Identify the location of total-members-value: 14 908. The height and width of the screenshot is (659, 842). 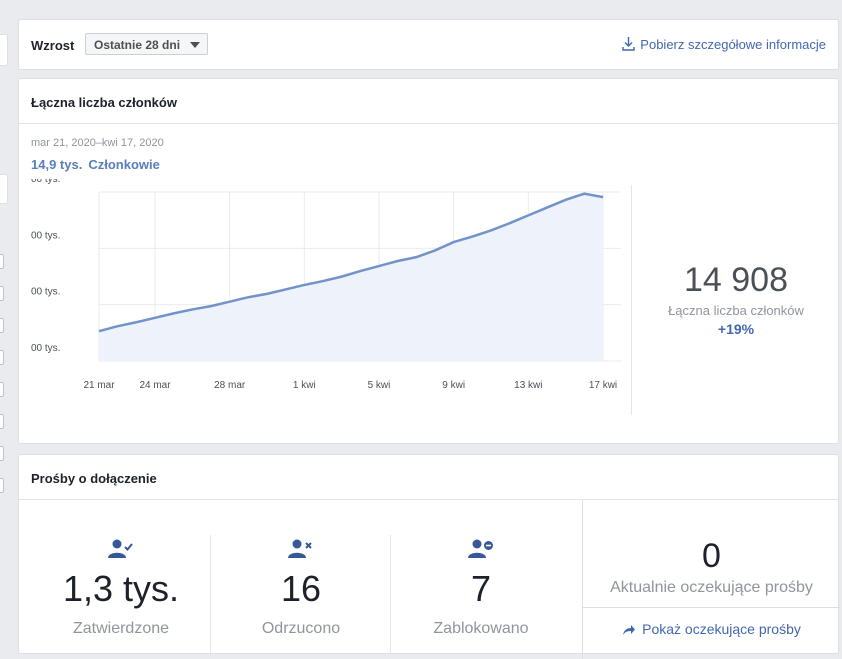
(736, 280).